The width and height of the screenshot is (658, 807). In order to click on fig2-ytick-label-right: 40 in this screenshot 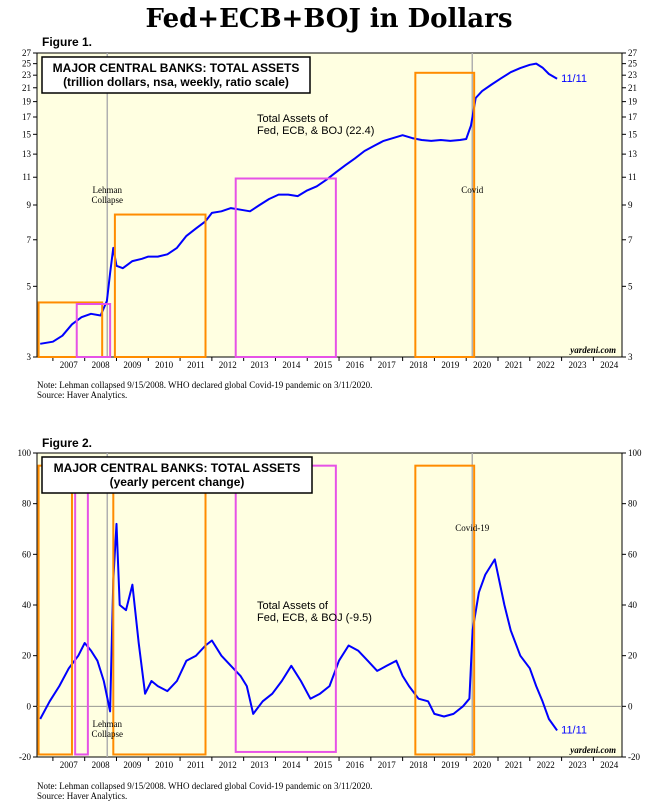, I will do `click(633, 605)`.